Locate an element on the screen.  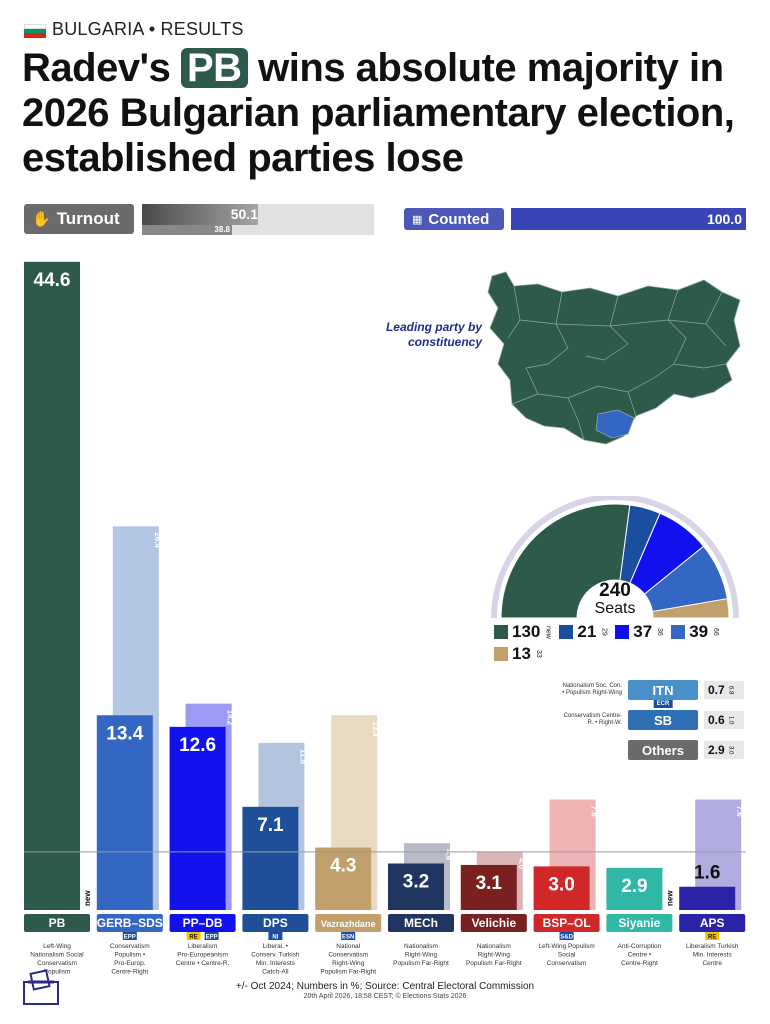
seat-legend-item: 130 new is located at coordinates (522, 632).